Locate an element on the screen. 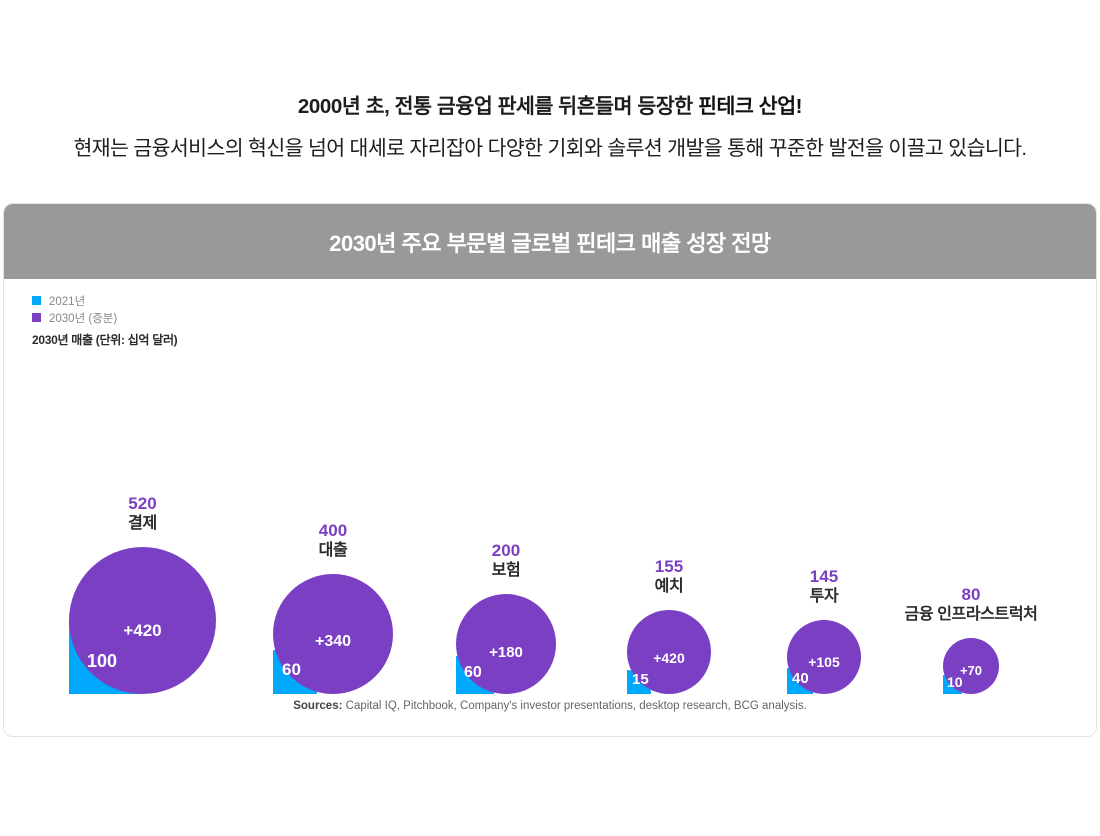  chart-legend: 2021년 2030년 (증분) is located at coordinates (74, 309).